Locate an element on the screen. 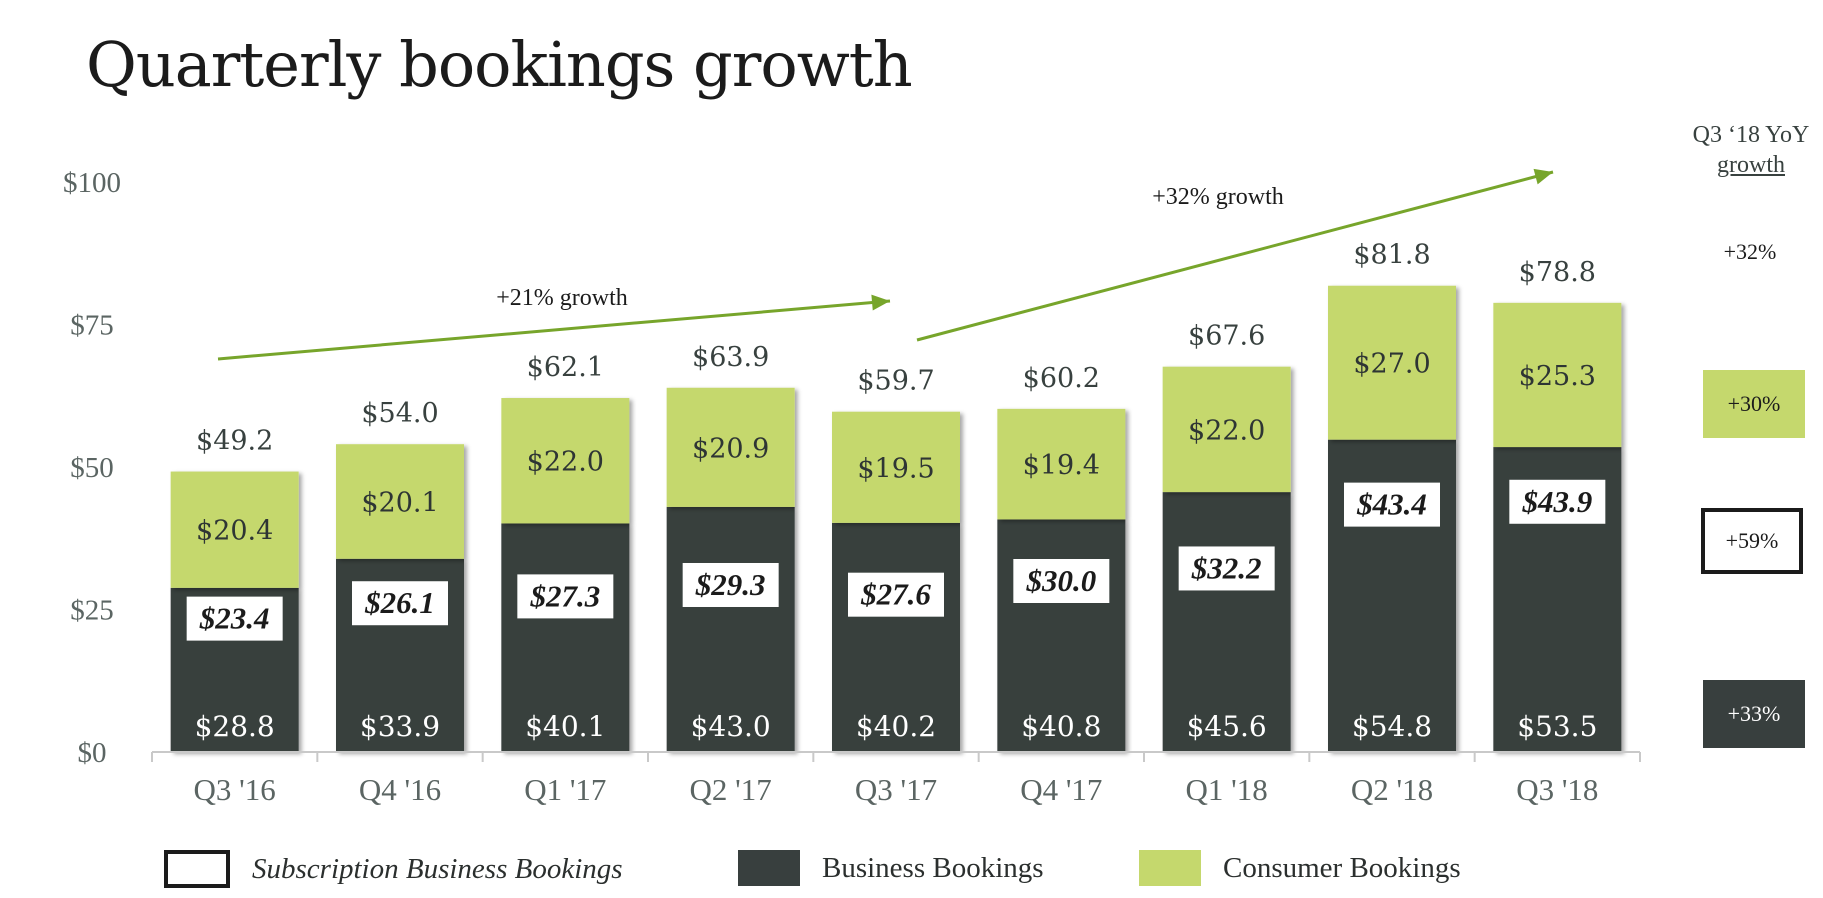 The height and width of the screenshot is (898, 1823). consumer-value-label: $20.4 is located at coordinates (234, 531).